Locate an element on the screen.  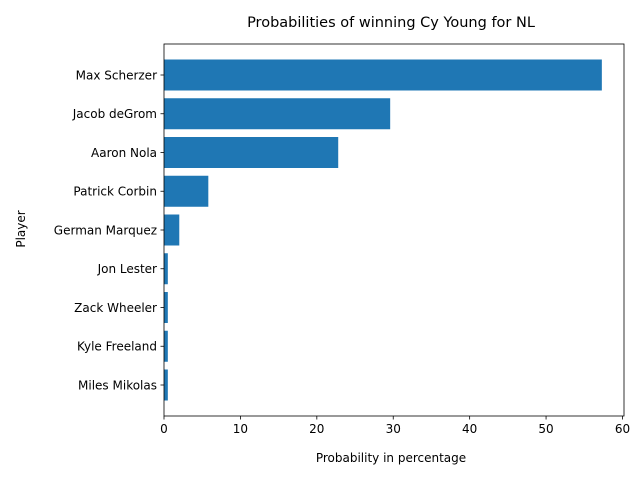
x-tick-label: 10 is located at coordinates (240, 429).